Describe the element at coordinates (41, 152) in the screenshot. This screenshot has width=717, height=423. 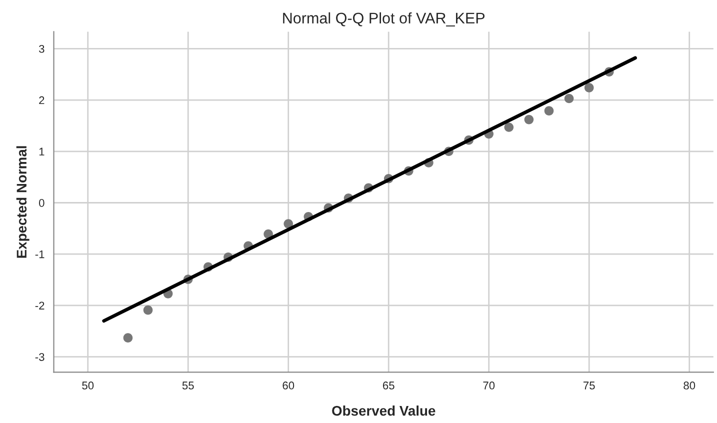
I see `y-tick-label: 1` at that location.